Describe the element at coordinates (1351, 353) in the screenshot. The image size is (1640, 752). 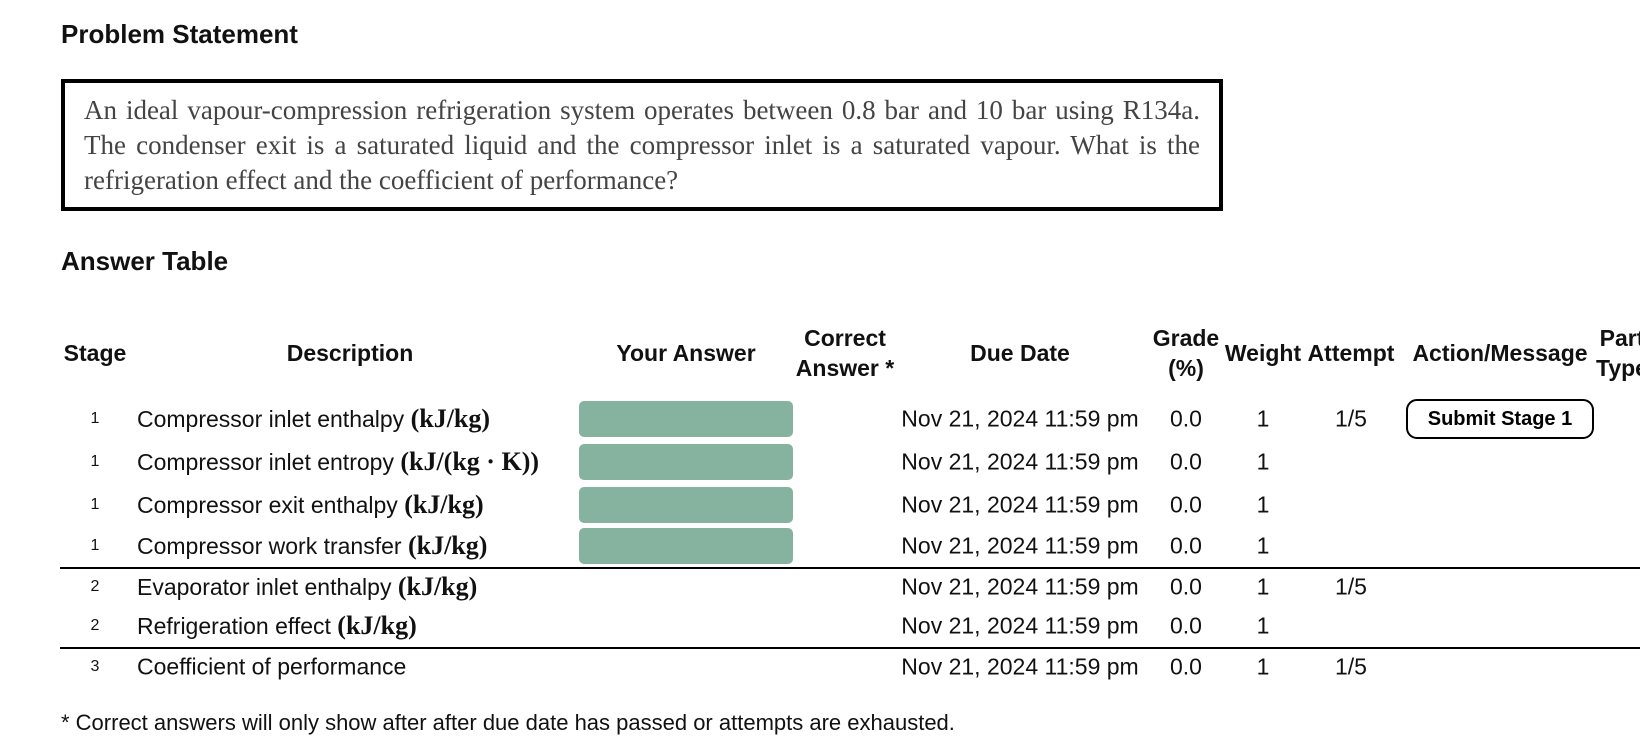
I see `column-header: Attempt` at that location.